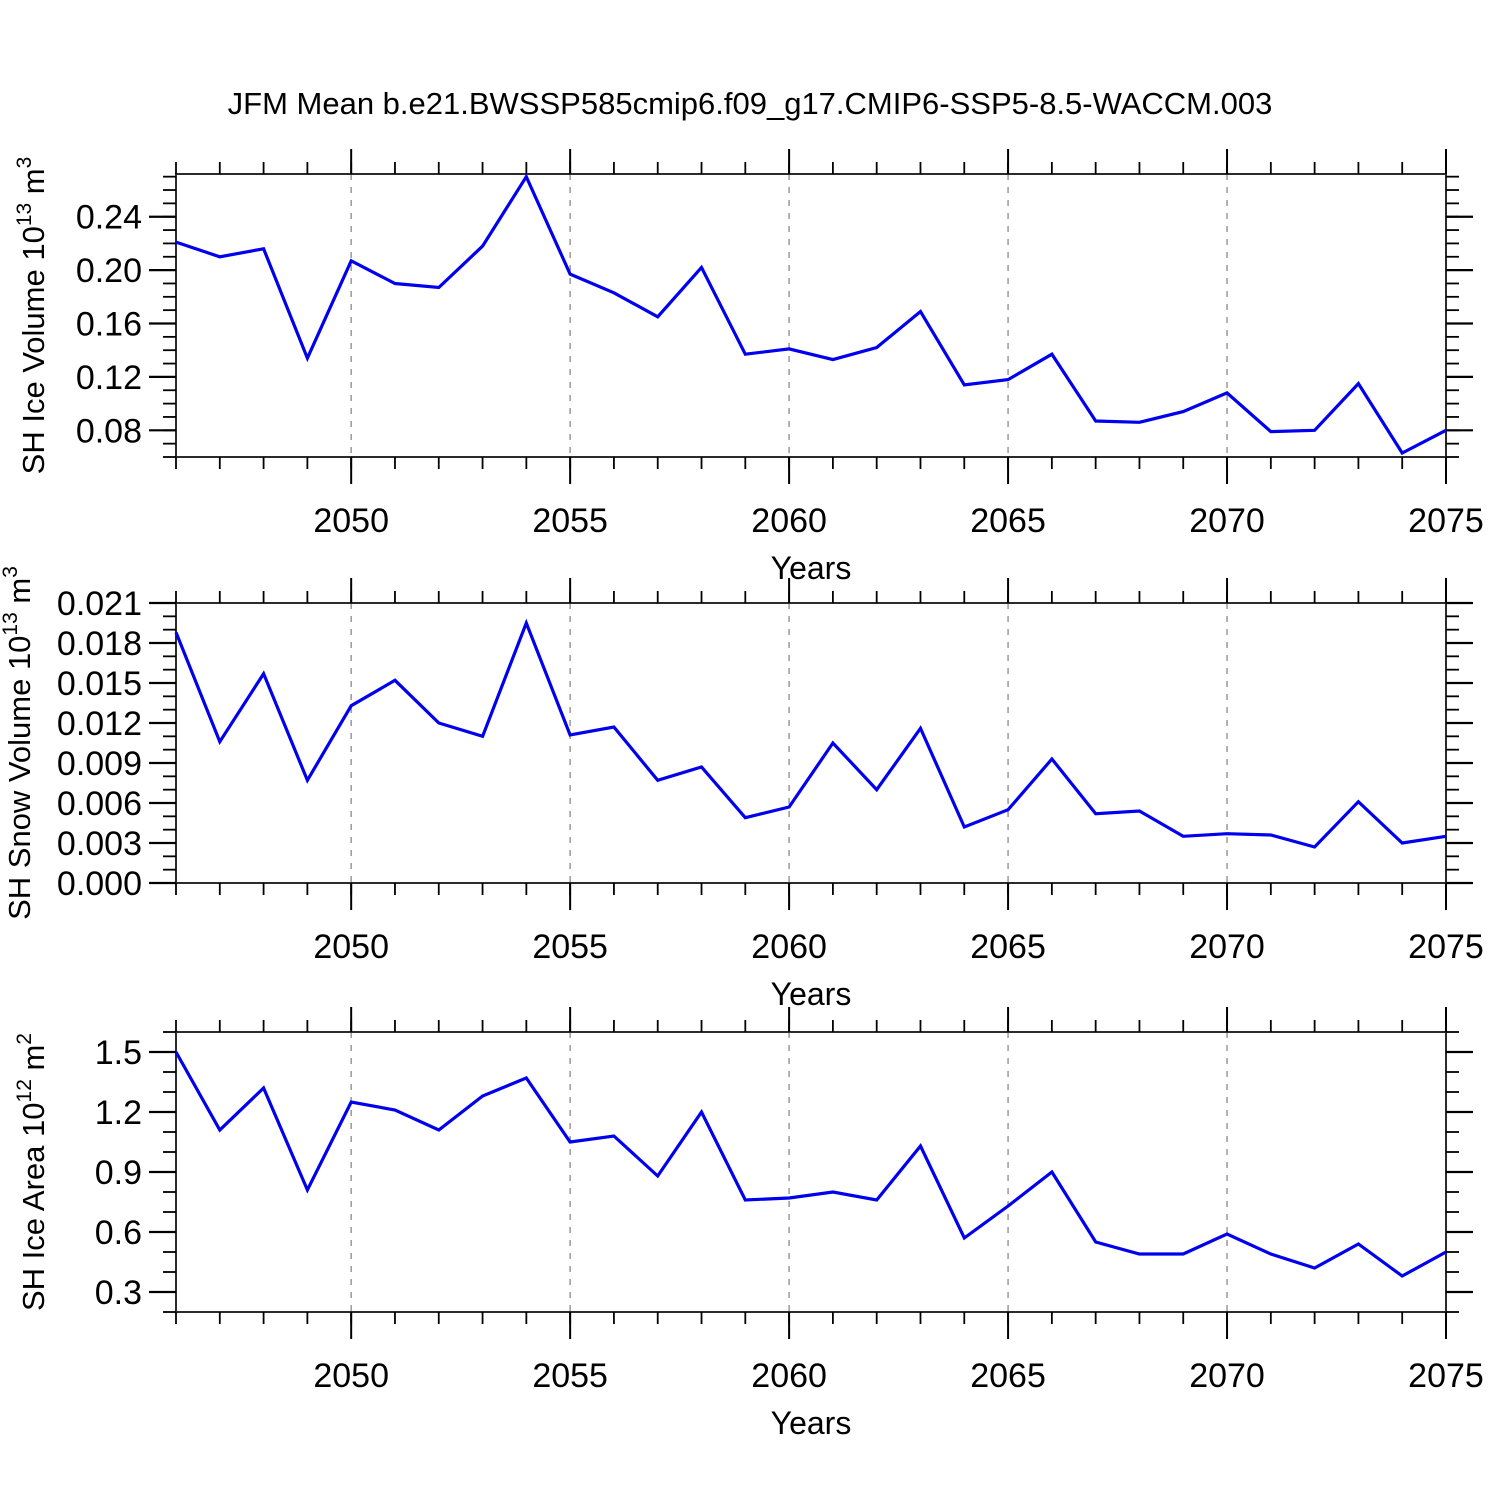 The height and width of the screenshot is (1500, 1500). What do you see at coordinates (99, 884) in the screenshot?
I see `y-tick-label: 0.000` at bounding box center [99, 884].